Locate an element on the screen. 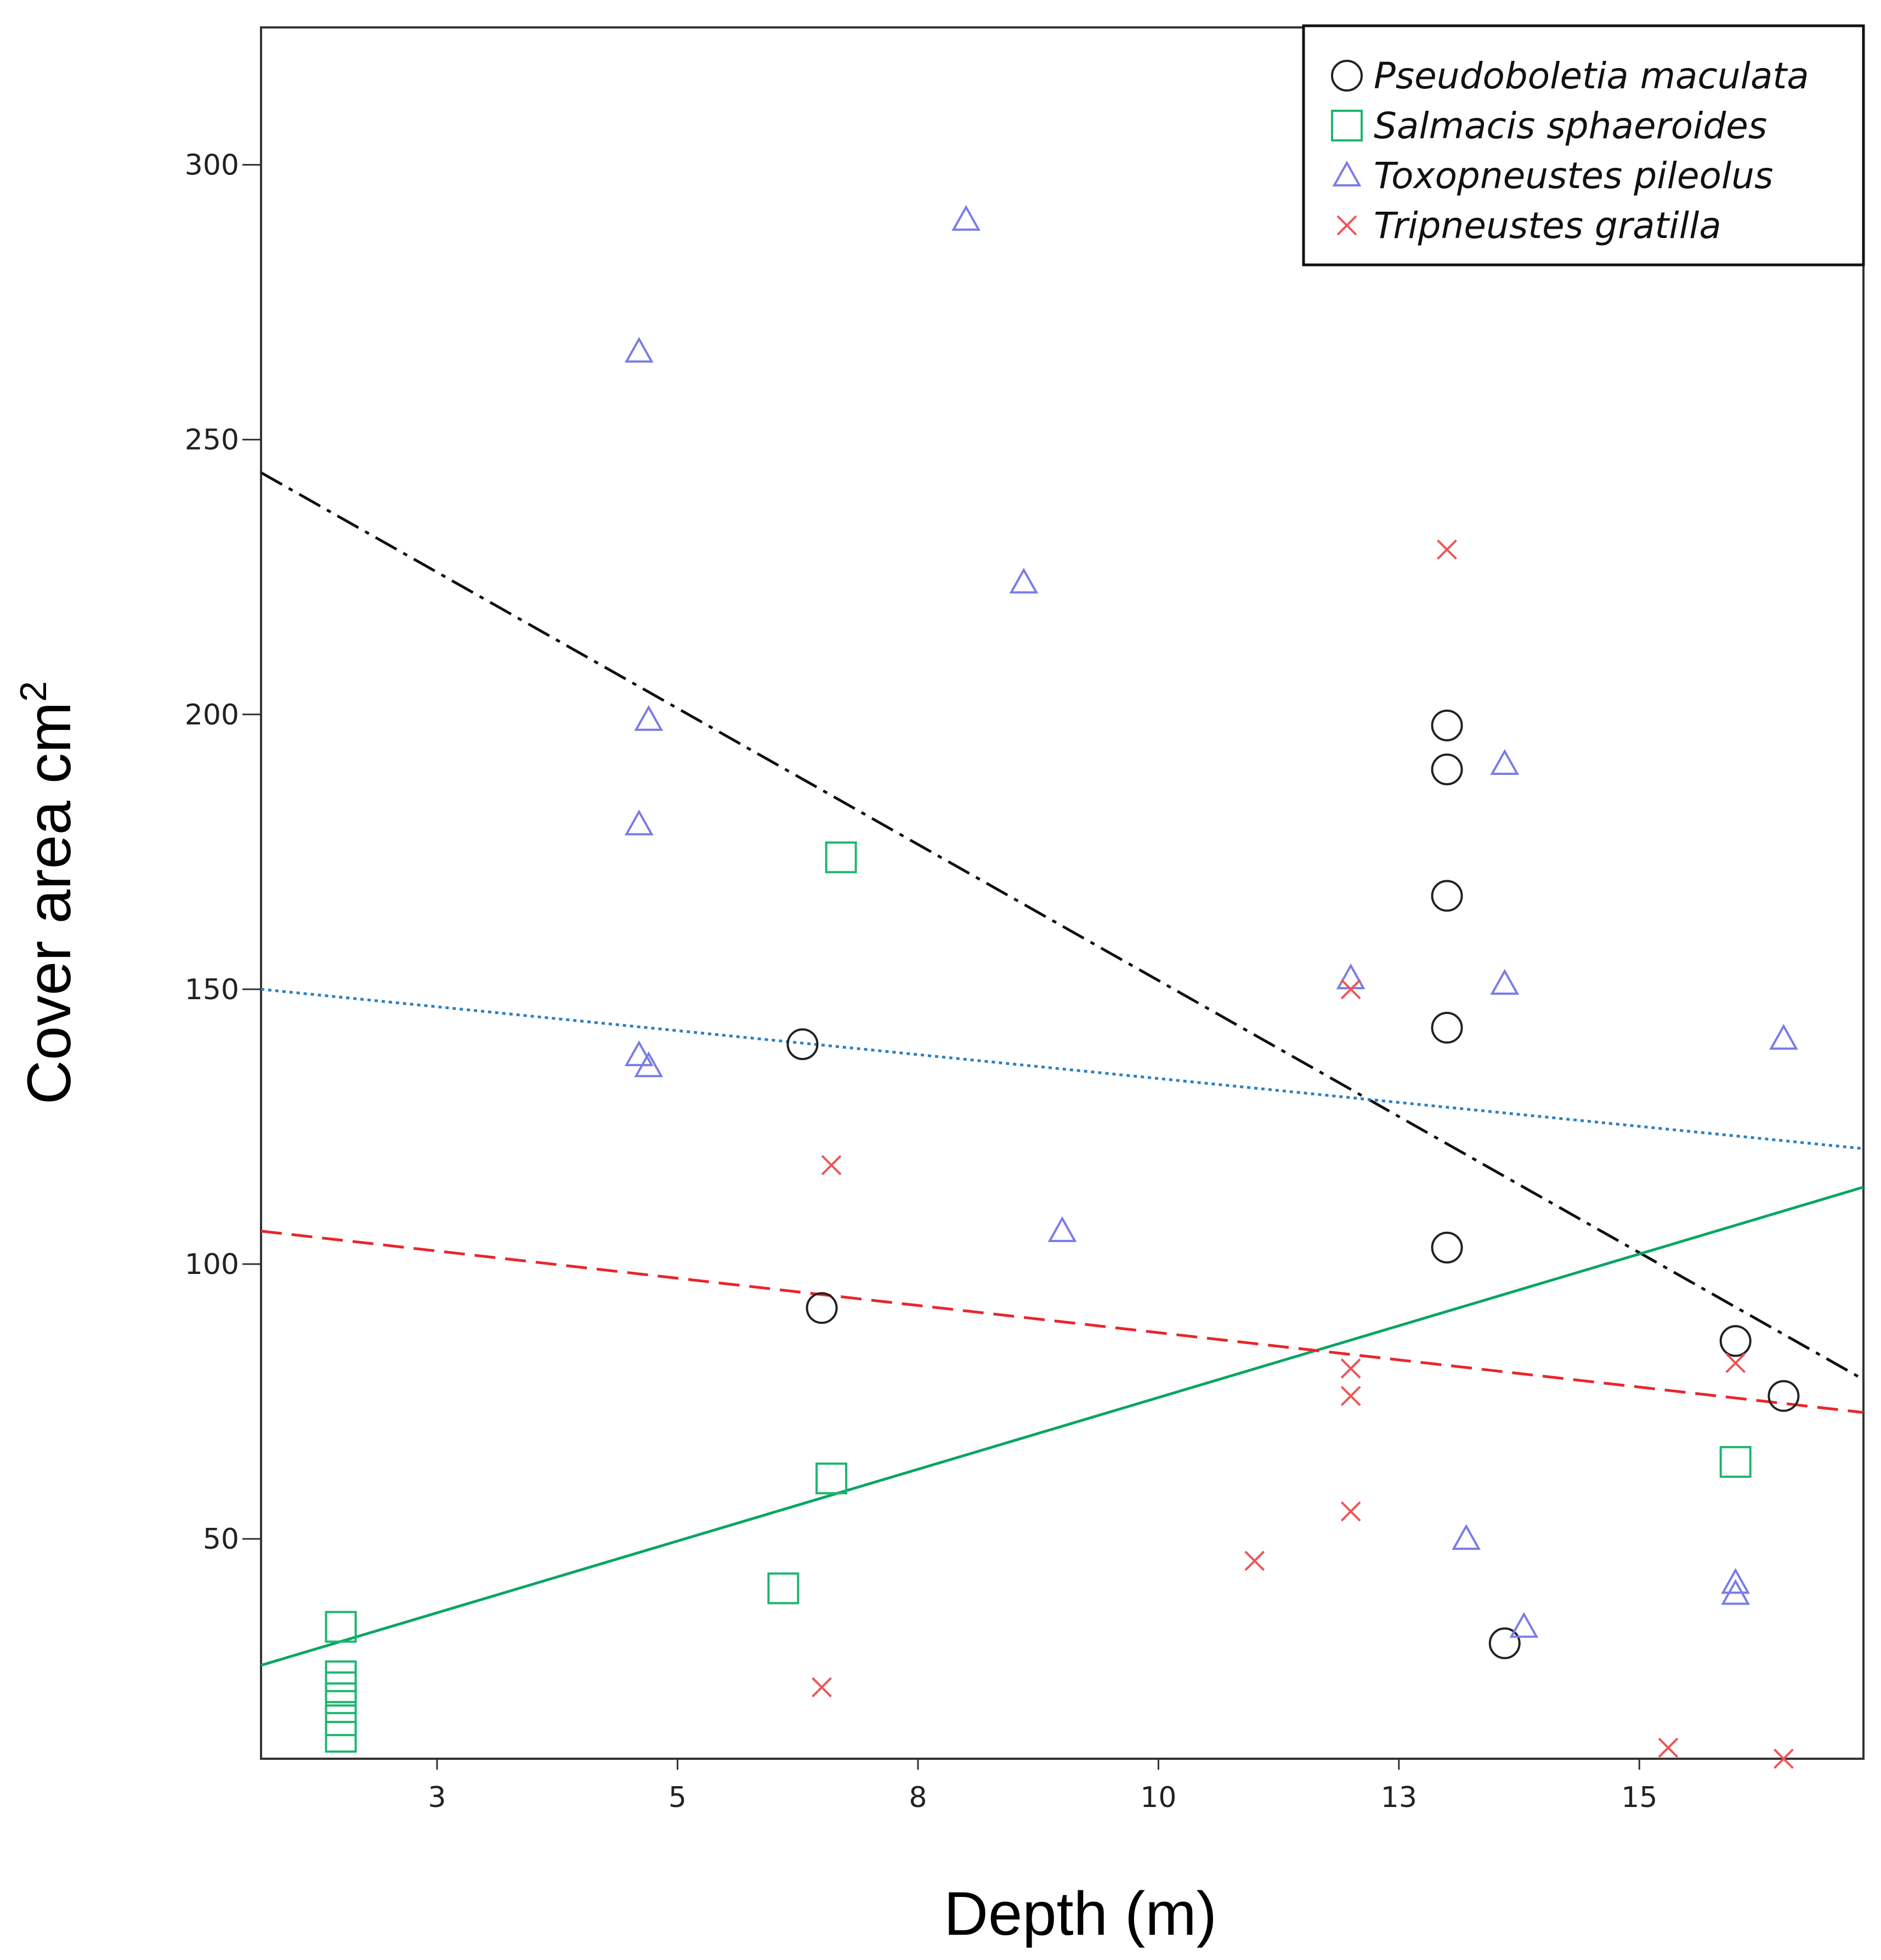  legend-item: Pseudoboletia maculata is located at coordinates (1570, 76).